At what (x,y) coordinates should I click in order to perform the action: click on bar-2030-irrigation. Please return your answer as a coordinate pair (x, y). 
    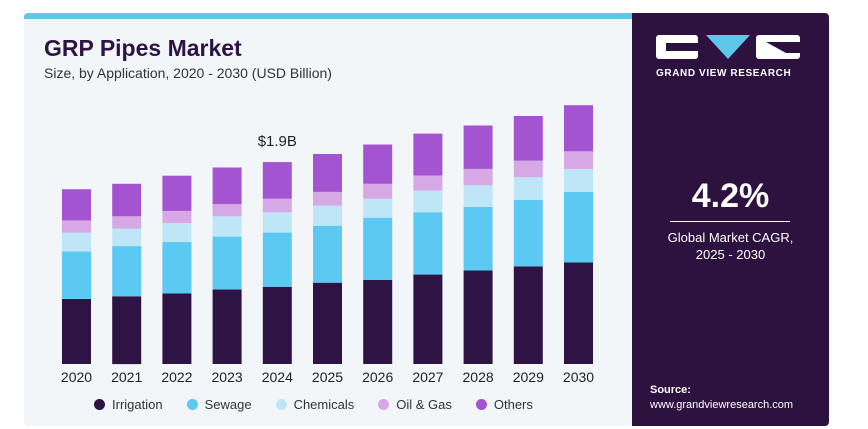
    Looking at the image, I should click on (578, 313).